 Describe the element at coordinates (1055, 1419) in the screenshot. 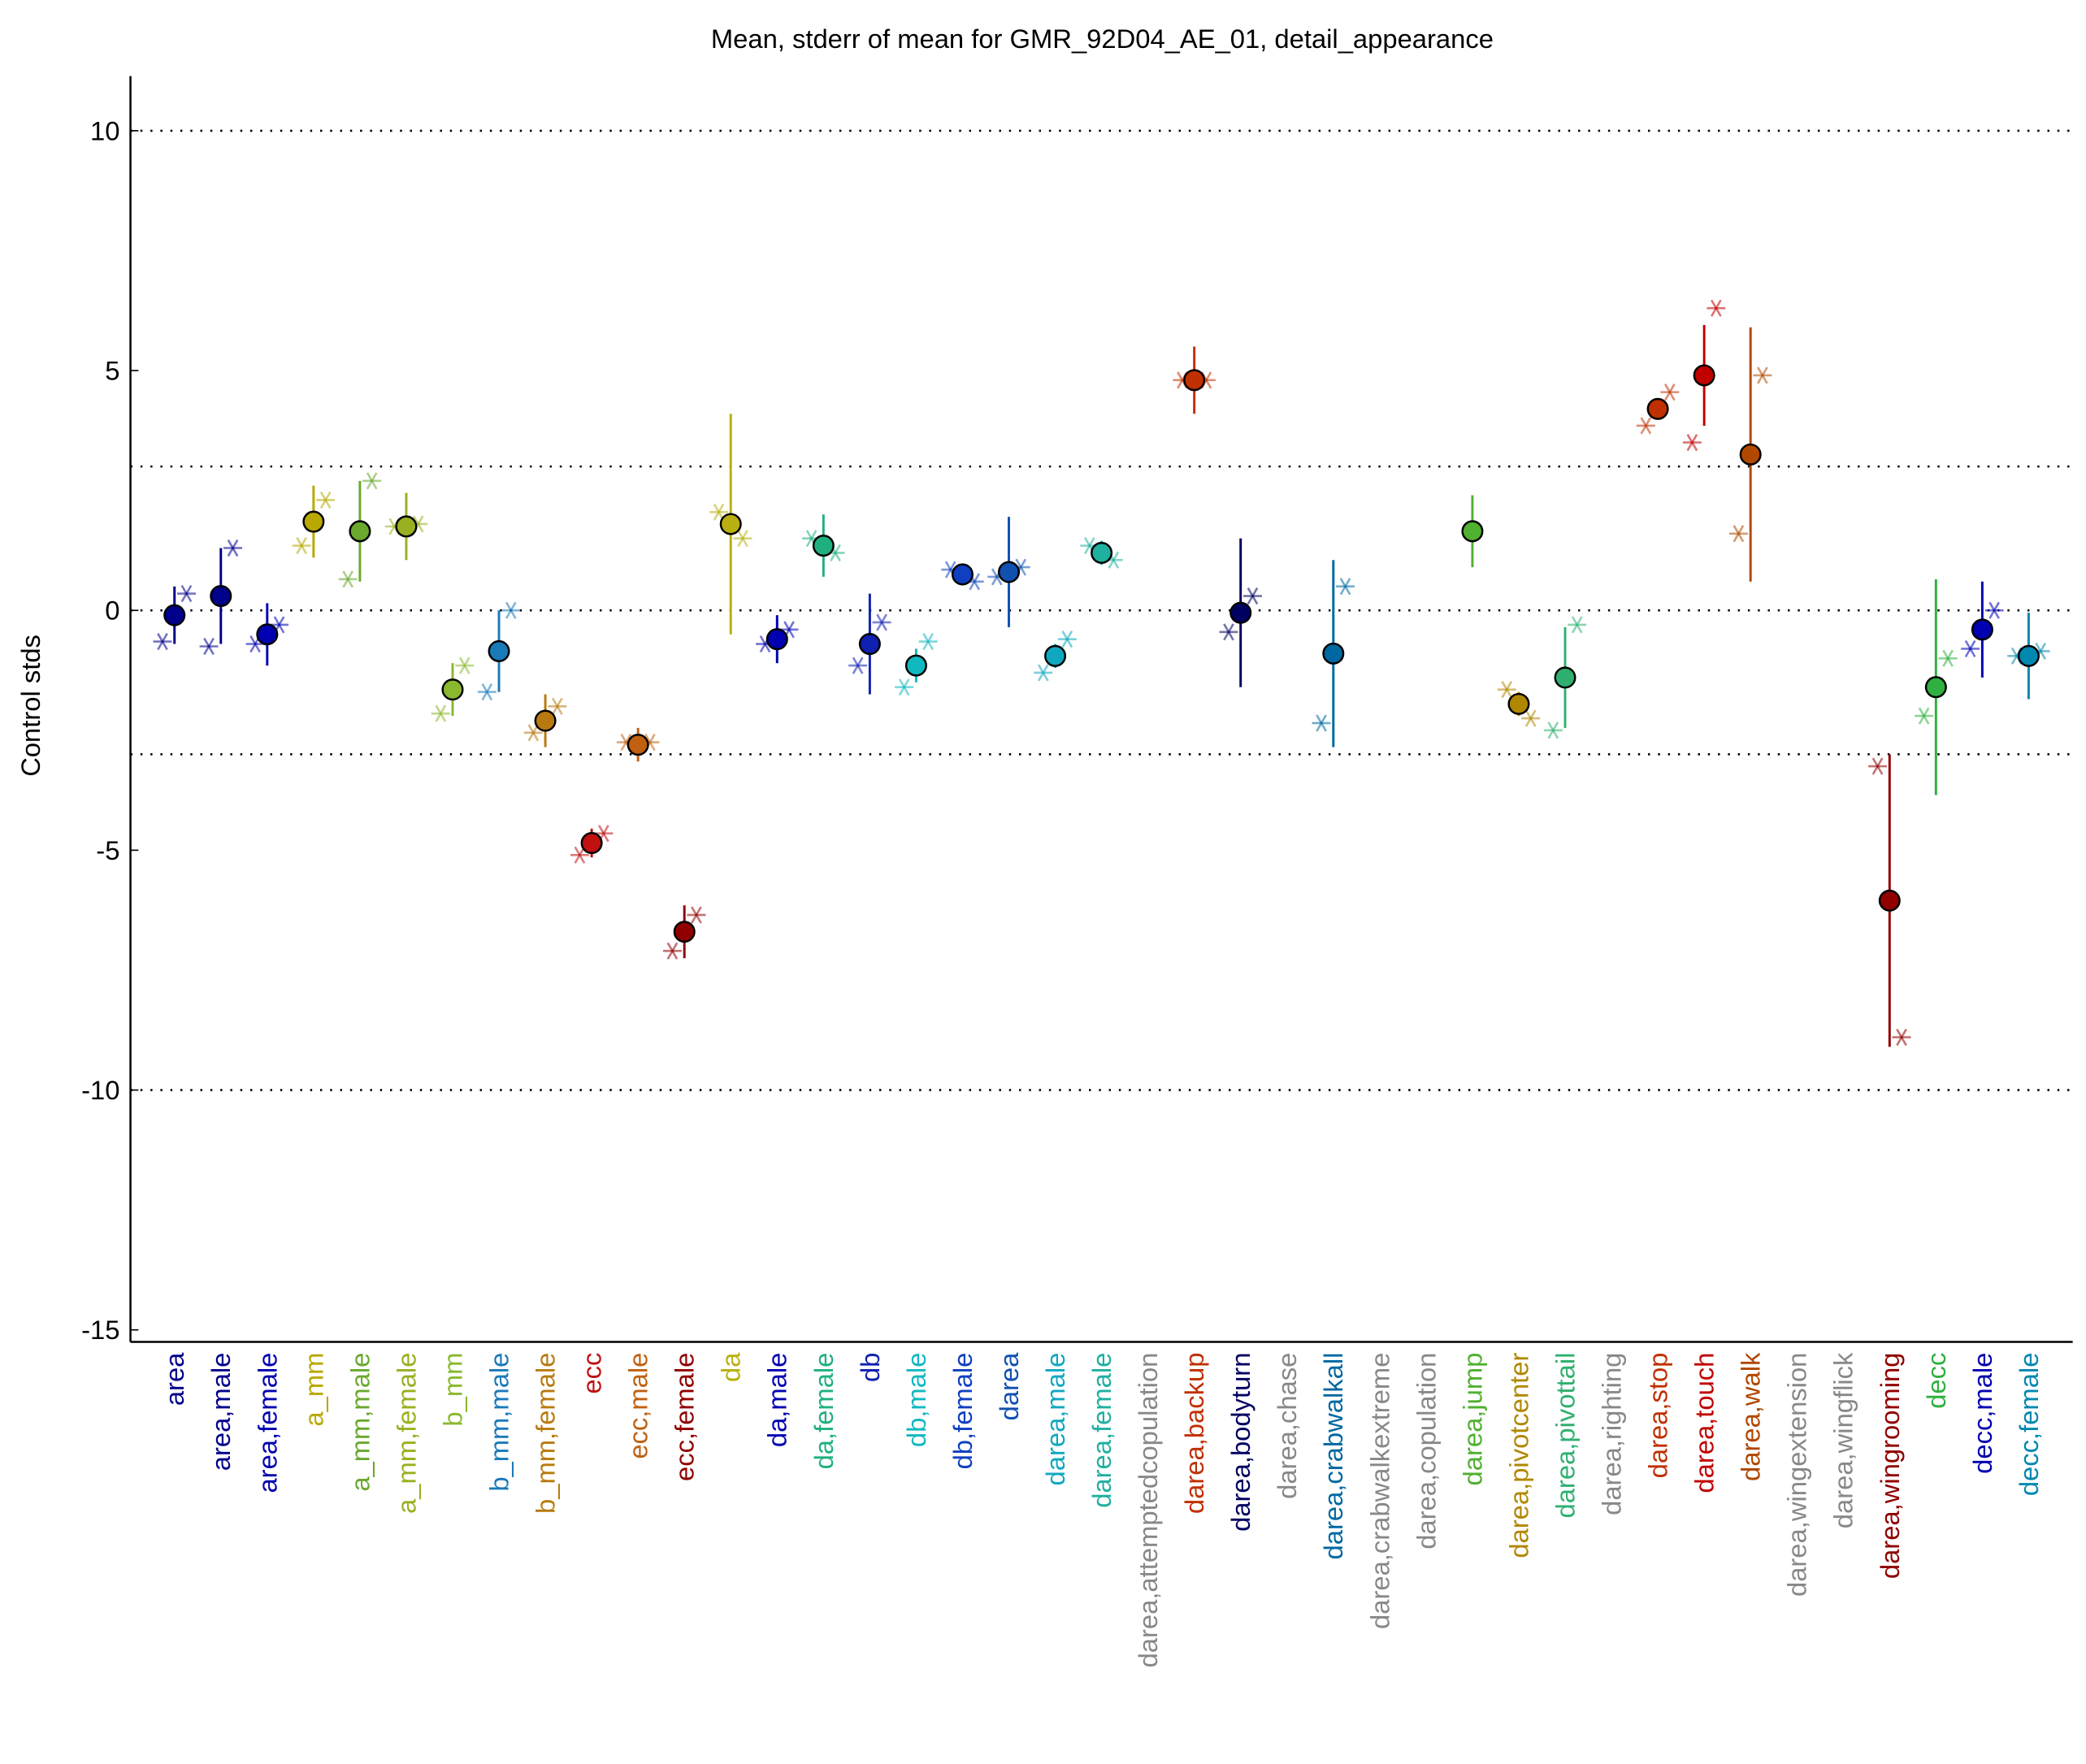

I see `x-tick-label: darea,male` at that location.